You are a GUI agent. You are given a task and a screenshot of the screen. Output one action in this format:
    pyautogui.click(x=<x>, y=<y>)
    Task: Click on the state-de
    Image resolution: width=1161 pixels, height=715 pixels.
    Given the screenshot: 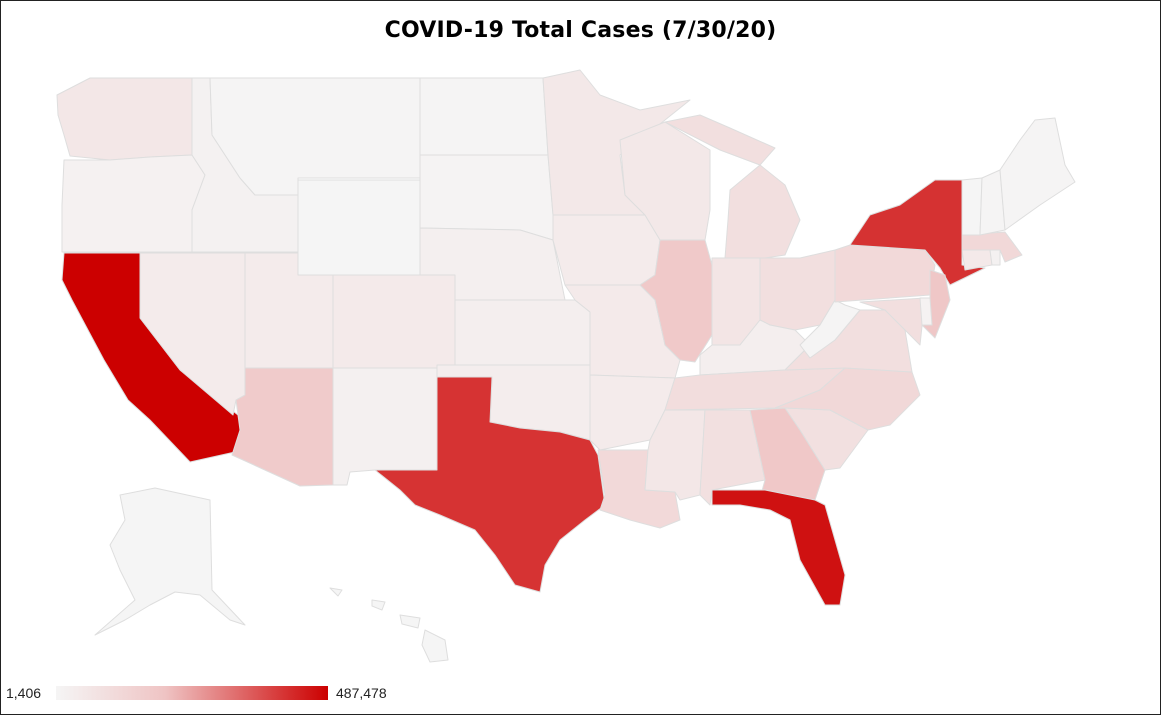 What is the action you would take?
    pyautogui.click(x=926, y=311)
    